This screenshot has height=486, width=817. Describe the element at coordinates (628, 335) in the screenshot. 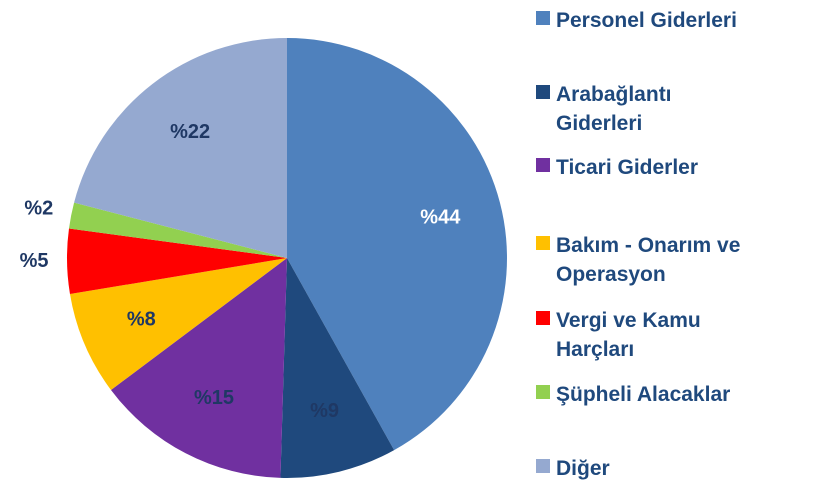

I see `legend-label: Vergi ve Kamu Harçları` at that location.